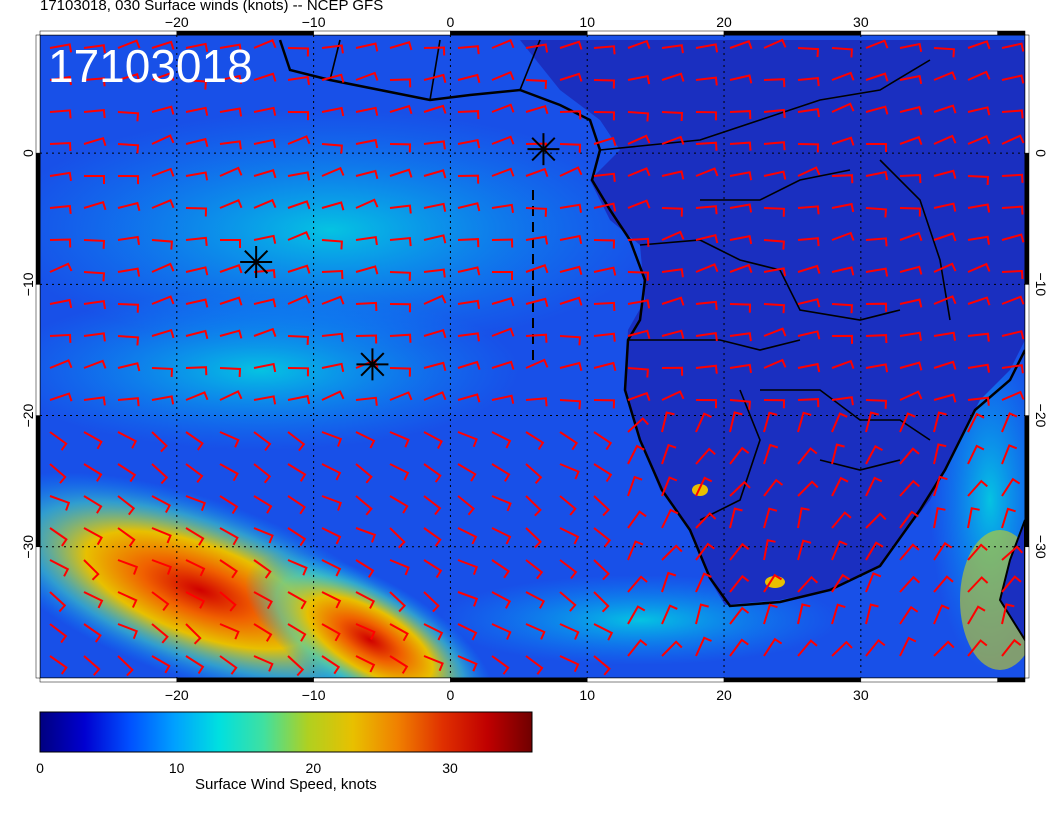  I want to click on lon-tick-label: 0, so click(451, 22).